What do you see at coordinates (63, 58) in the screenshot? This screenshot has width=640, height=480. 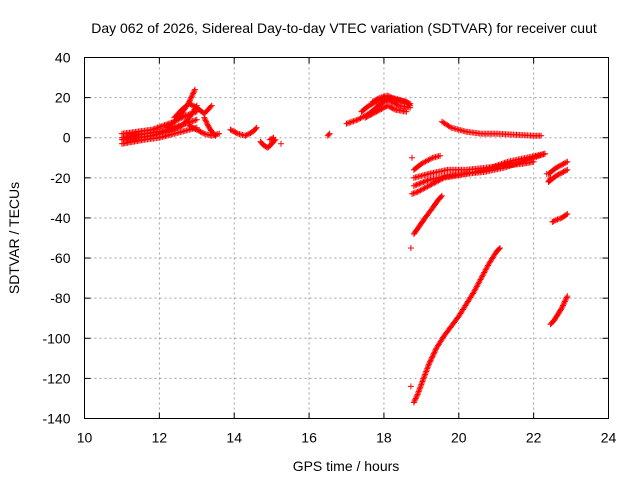 I see `y-tick-label: 40` at bounding box center [63, 58].